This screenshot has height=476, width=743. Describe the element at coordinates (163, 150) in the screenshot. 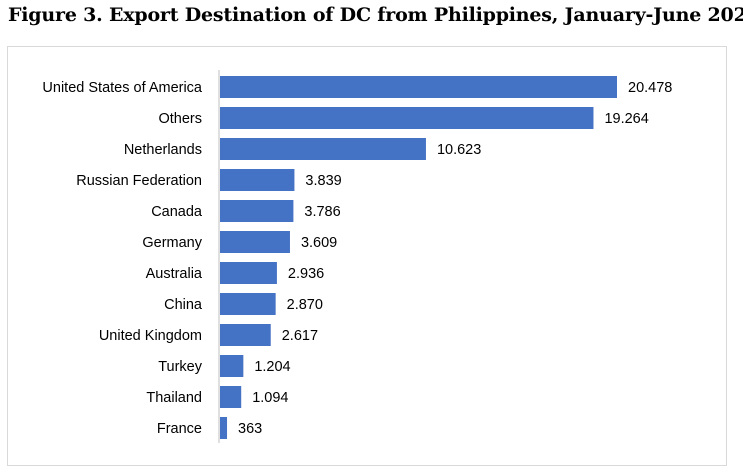

I see `category-label: Netherlands` at that location.